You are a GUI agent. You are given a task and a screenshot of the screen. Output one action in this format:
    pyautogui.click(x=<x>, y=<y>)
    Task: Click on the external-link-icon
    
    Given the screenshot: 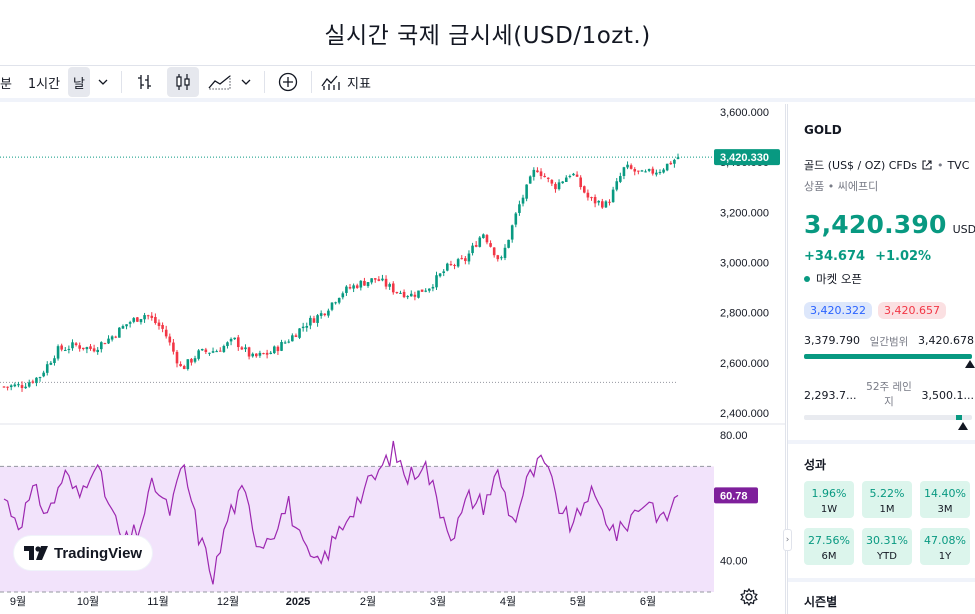 What is the action you would take?
    pyautogui.click(x=927, y=165)
    